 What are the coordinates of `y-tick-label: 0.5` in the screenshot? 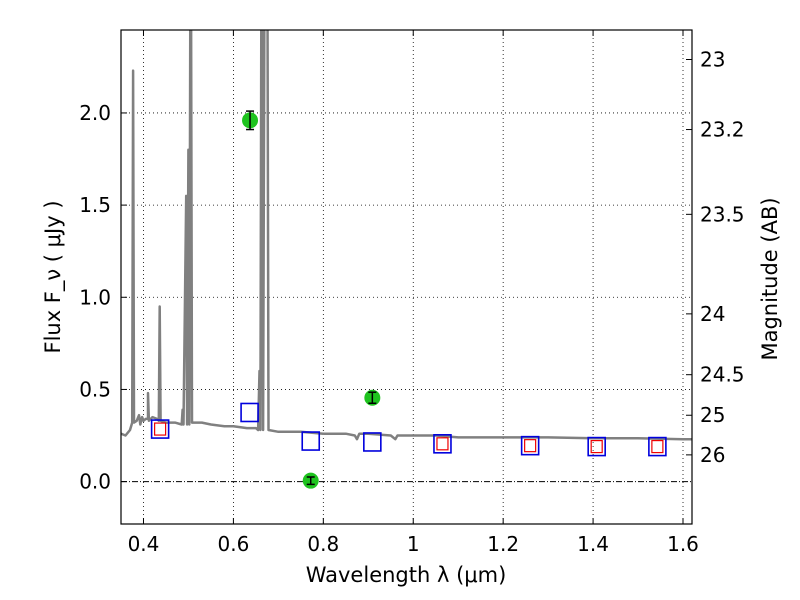 It's located at (95, 389).